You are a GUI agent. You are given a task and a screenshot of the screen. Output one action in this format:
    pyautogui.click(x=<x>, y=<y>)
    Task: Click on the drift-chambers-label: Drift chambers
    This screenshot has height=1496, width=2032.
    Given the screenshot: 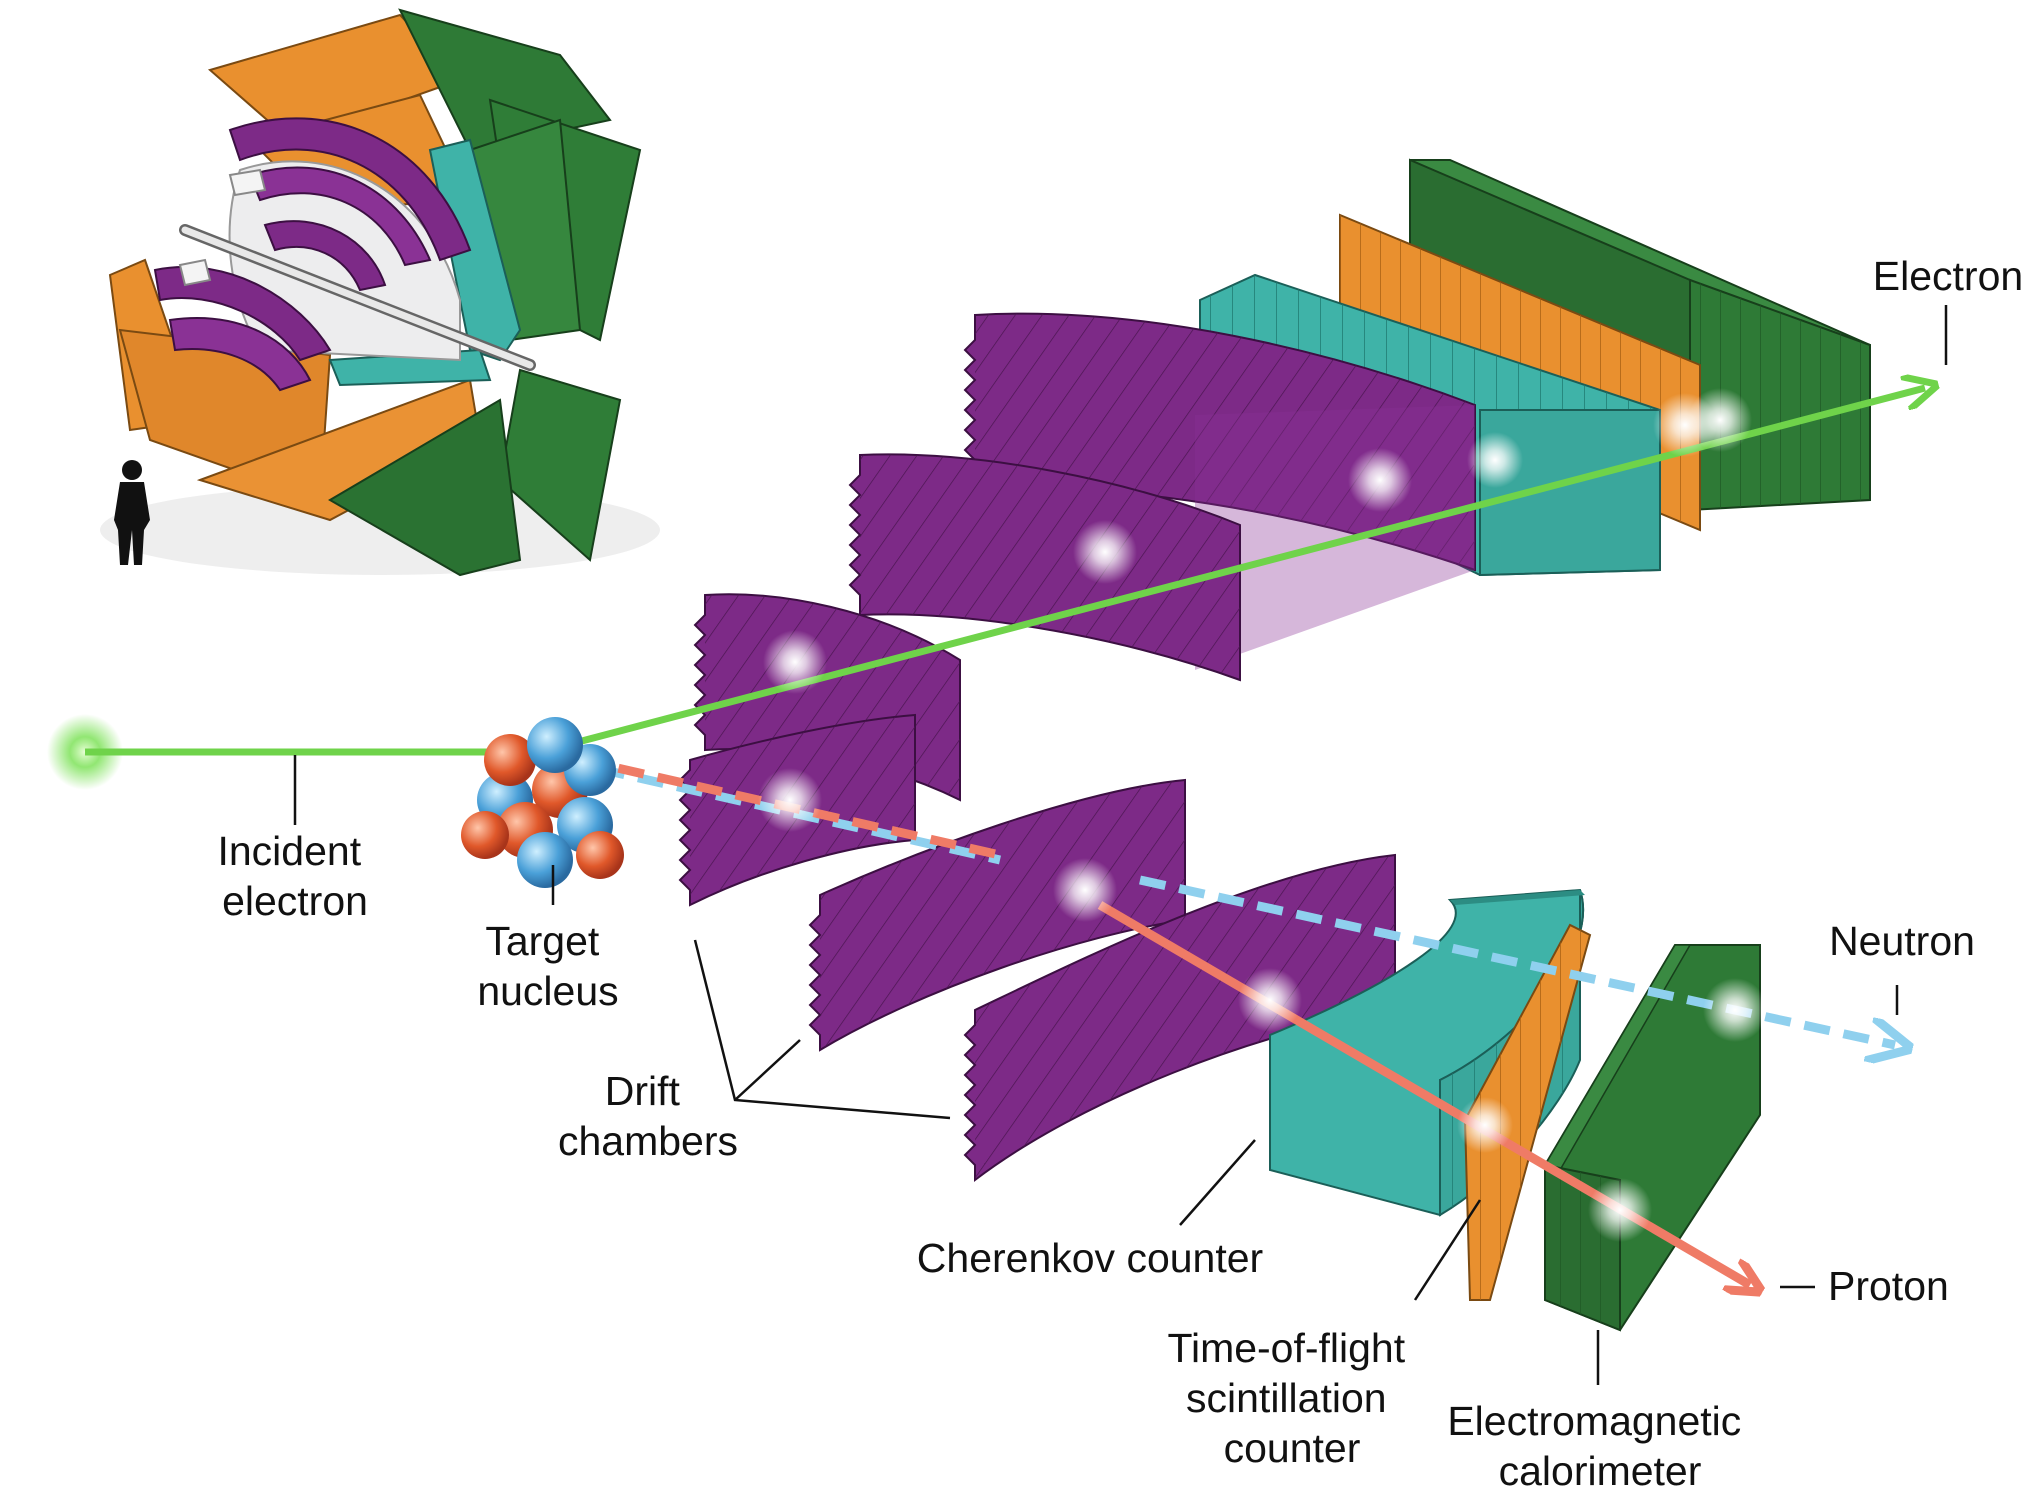 What is the action you would take?
    pyautogui.click(x=648, y=1116)
    